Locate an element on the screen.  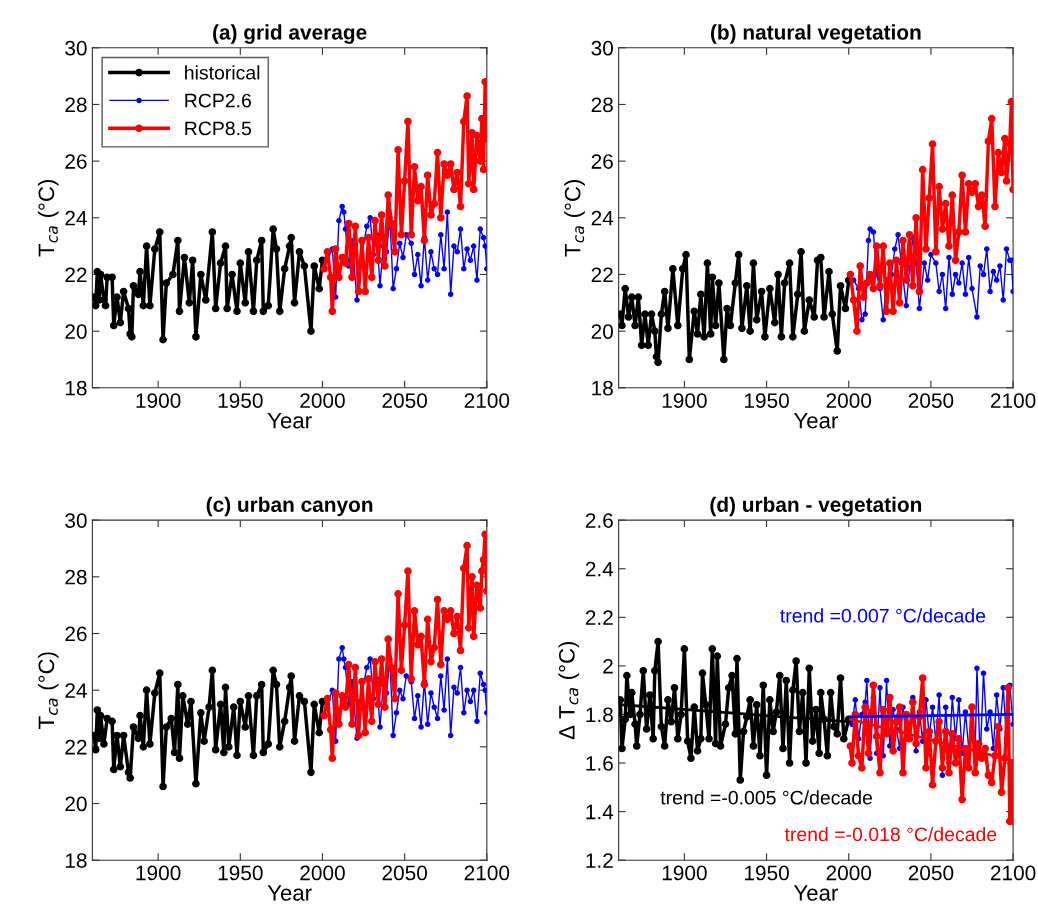
y-tick-label: 2 is located at coordinates (608, 666).